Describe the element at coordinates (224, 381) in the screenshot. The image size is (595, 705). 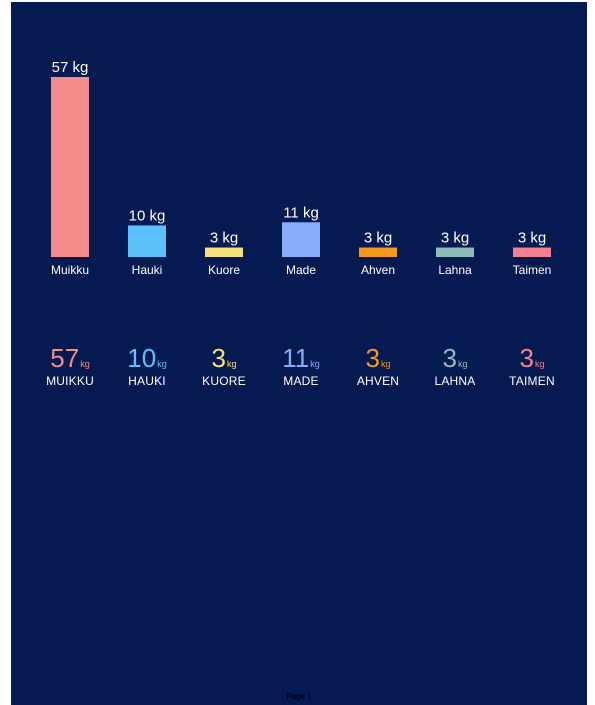
I see `stat-name: KUORE` at that location.